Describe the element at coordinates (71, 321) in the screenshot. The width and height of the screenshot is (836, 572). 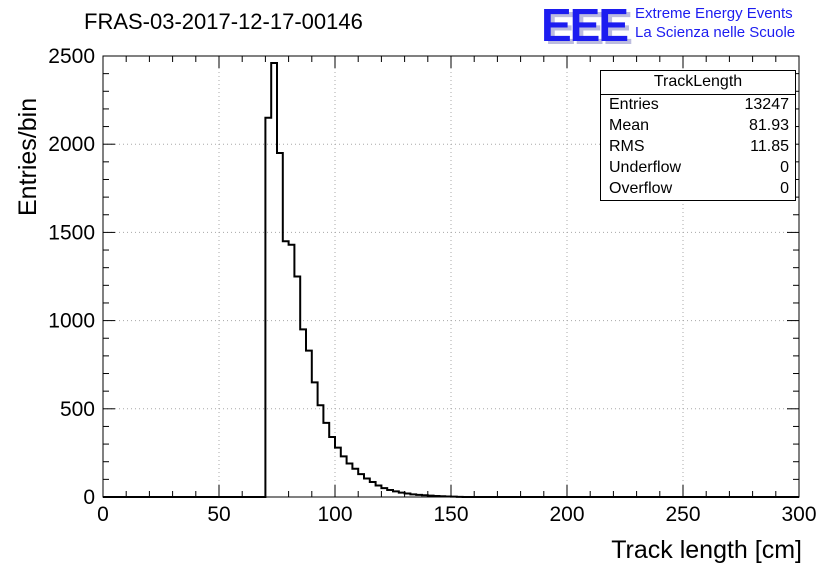
I see `y-tick-label: 1000` at that location.